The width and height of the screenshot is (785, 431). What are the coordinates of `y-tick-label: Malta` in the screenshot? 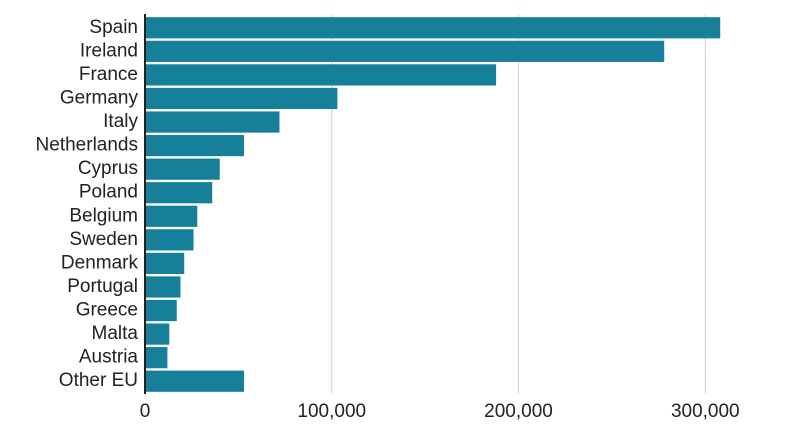 It's located at (115, 333).